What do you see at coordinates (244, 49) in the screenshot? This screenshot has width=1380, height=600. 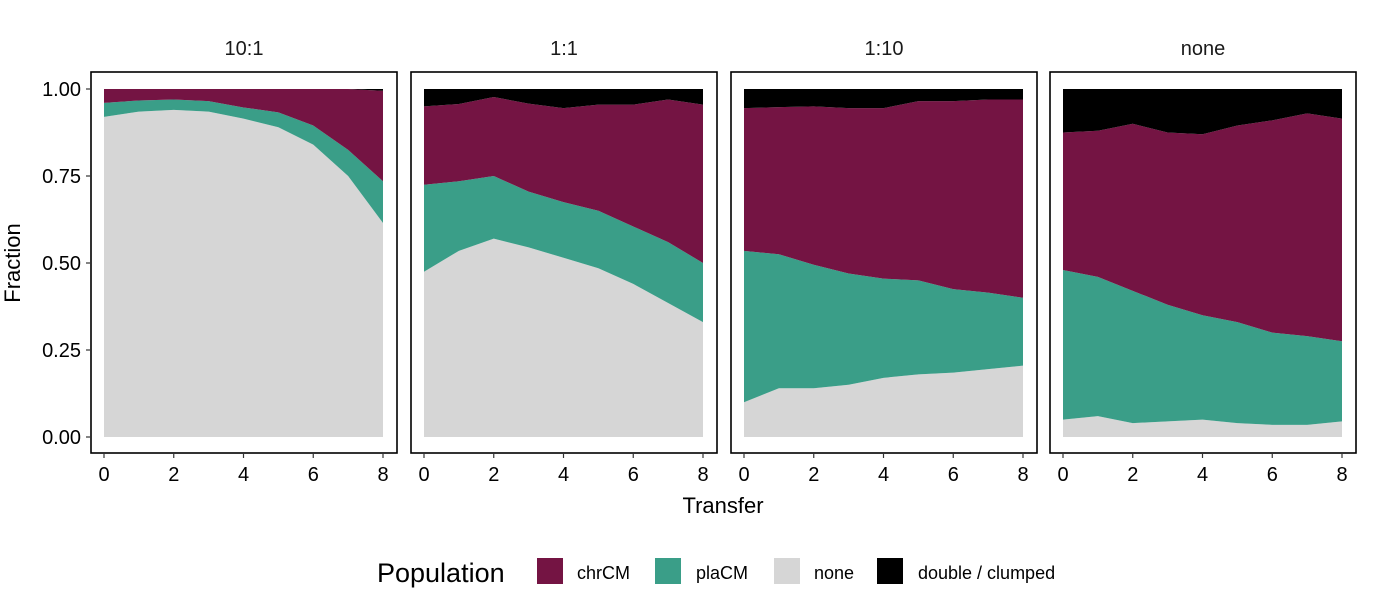 I see `panel-title: 10:1` at bounding box center [244, 49].